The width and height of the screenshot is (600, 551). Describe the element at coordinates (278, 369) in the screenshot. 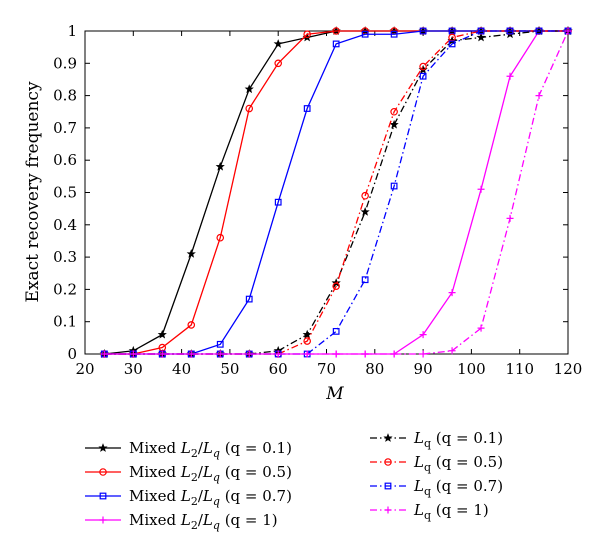

I see `x-tick-label: 60` at that location.